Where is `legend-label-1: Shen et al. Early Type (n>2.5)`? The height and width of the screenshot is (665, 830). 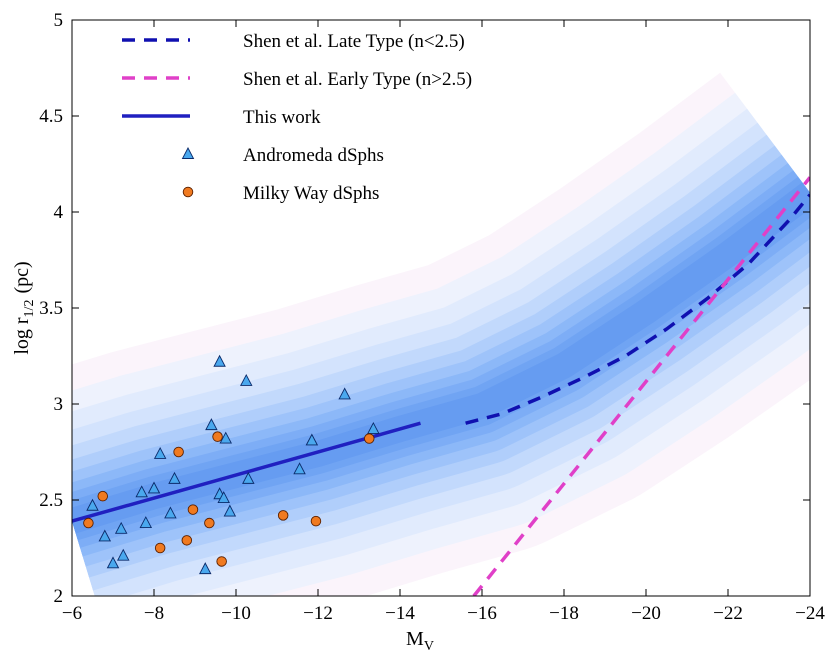 legend-label-1: Shen et al. Early Type (n>2.5) is located at coordinates (357, 79).